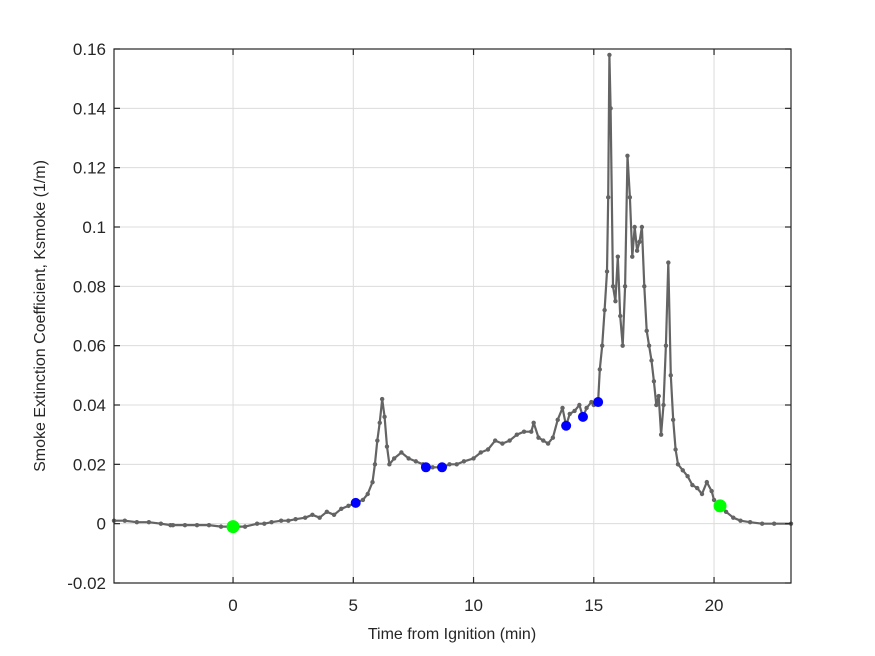  I want to click on y-tick-label: 0.14, so click(89, 108).